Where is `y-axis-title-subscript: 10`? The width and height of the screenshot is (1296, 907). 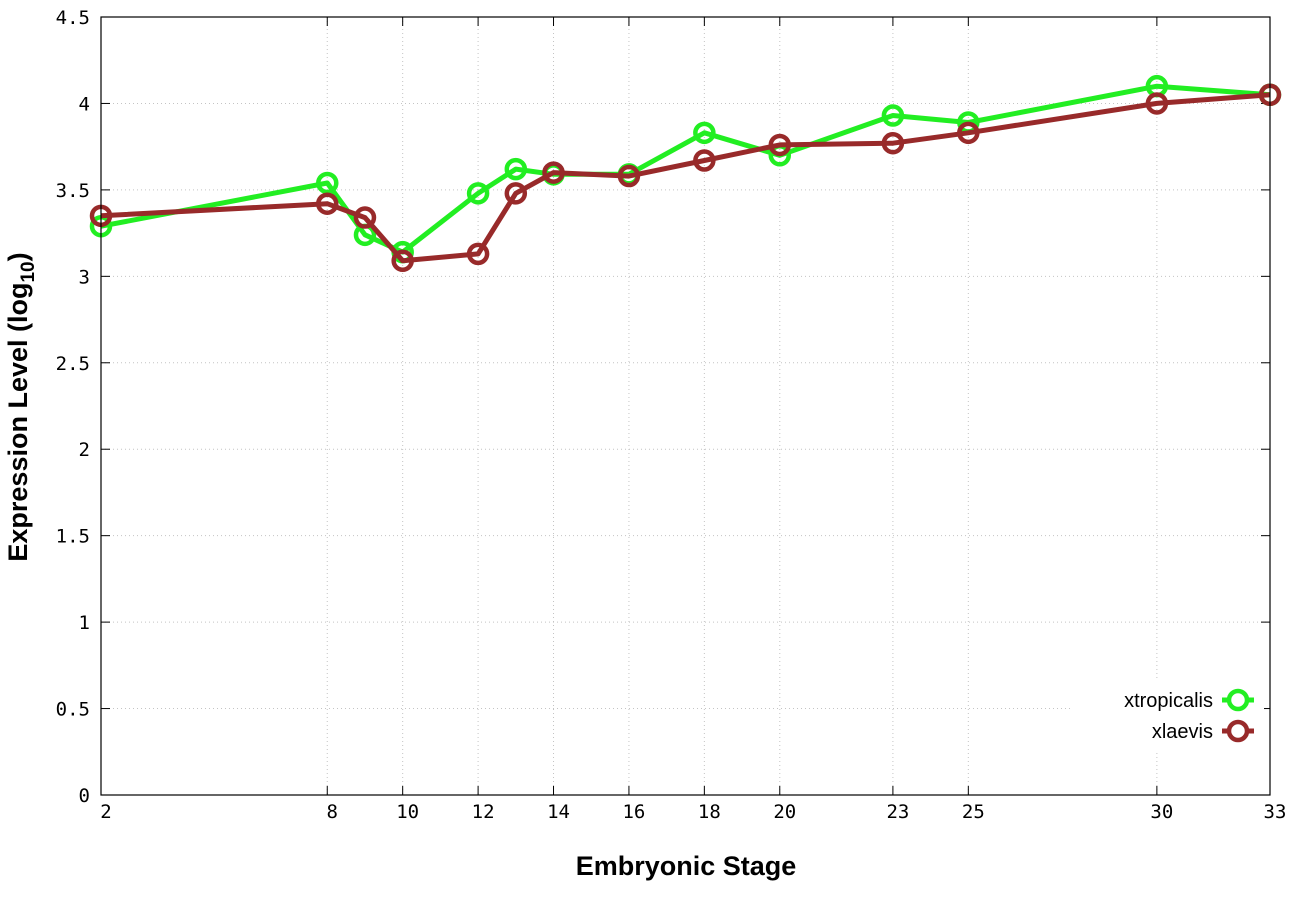 y-axis-title-subscript: 10 is located at coordinates (28, 271).